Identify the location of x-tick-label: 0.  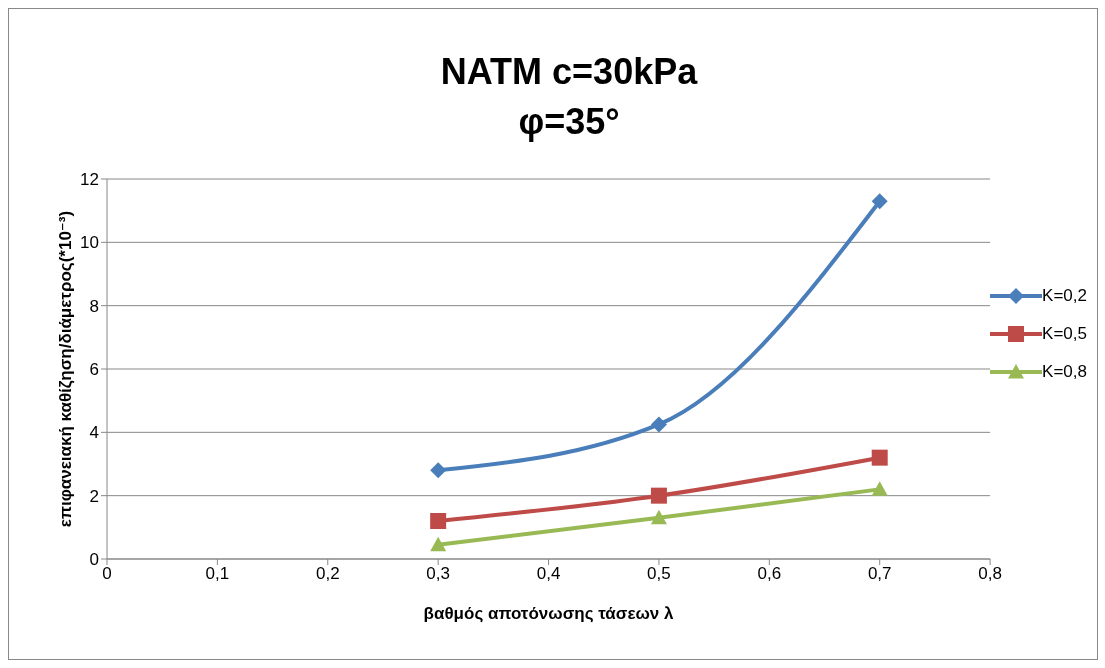
(107, 574).